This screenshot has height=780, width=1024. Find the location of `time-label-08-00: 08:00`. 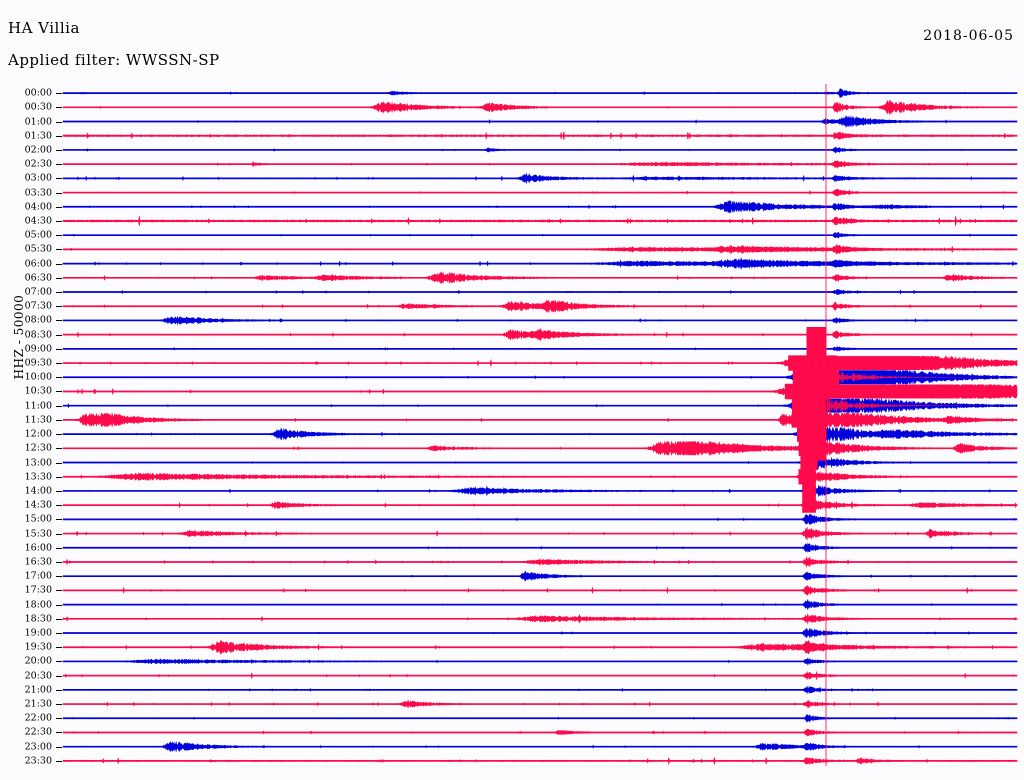

time-label-08-00: 08:00 is located at coordinates (38, 320).